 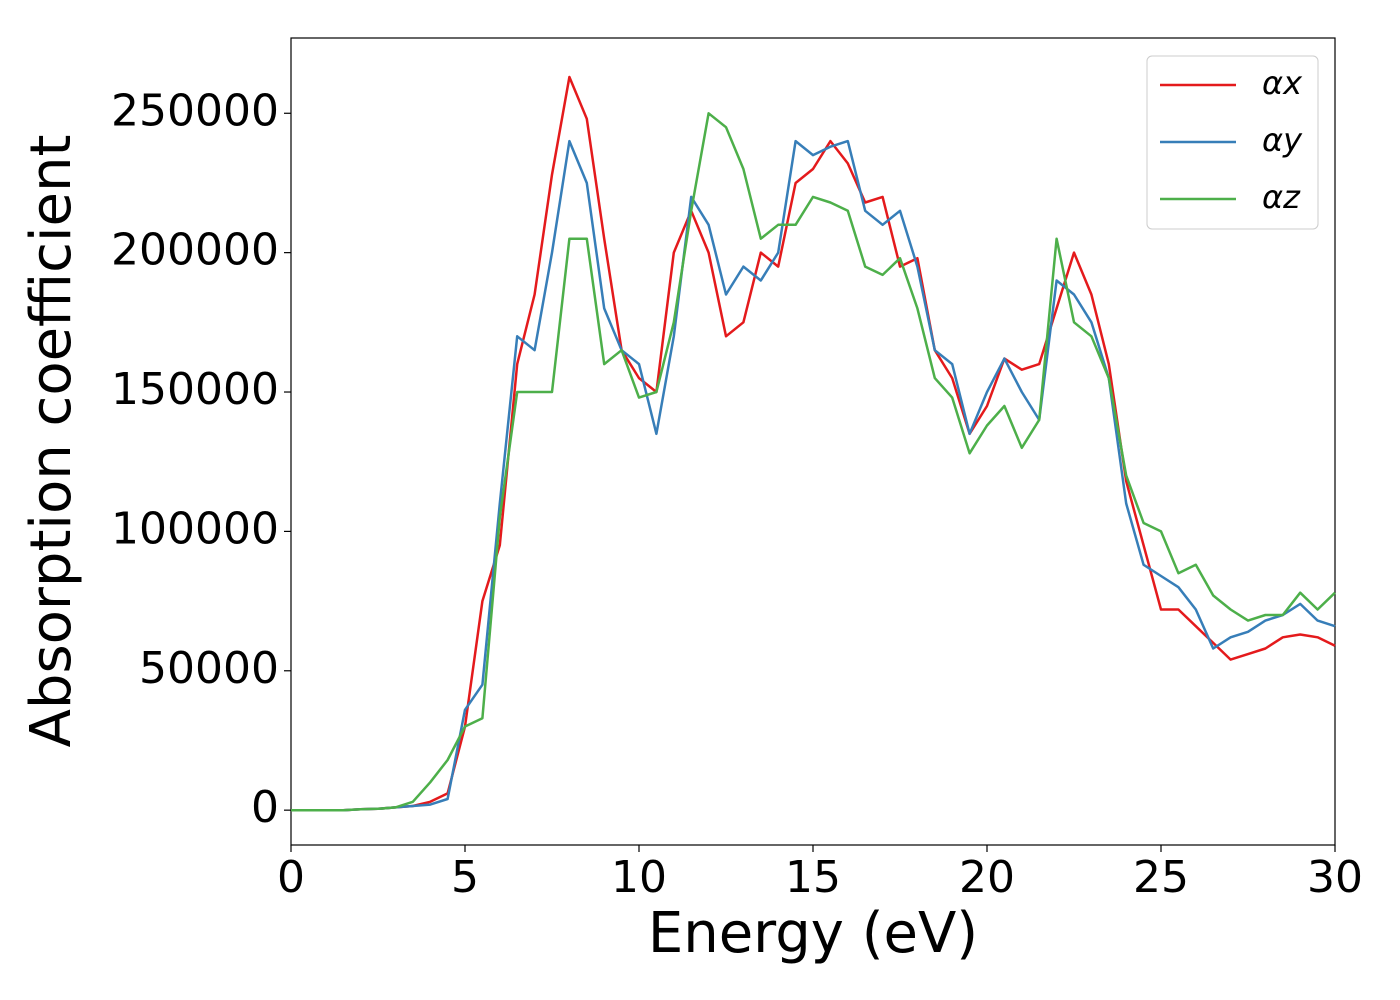 What do you see at coordinates (465, 877) in the screenshot?
I see `x-tick-label: 5` at bounding box center [465, 877].